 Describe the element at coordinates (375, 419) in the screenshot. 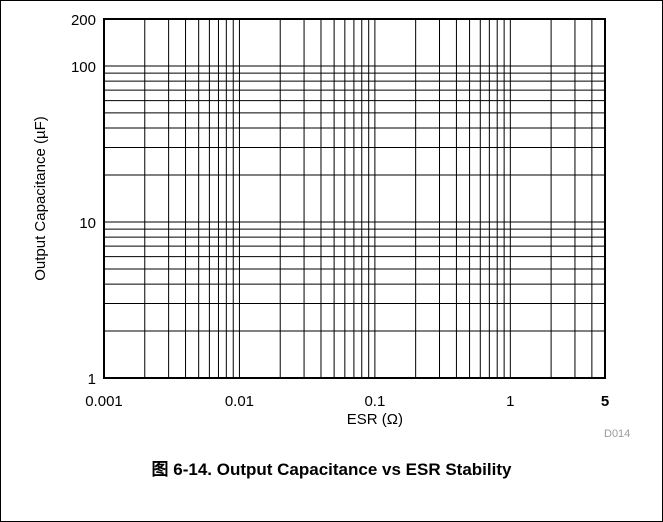

I see `x-axis-title: ESR (Ω)` at that location.